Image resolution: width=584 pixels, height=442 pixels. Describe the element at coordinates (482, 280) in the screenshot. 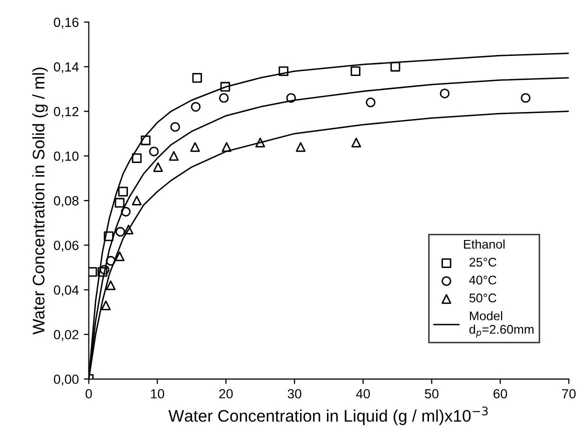

I see `legend-label: 40°C` at that location.